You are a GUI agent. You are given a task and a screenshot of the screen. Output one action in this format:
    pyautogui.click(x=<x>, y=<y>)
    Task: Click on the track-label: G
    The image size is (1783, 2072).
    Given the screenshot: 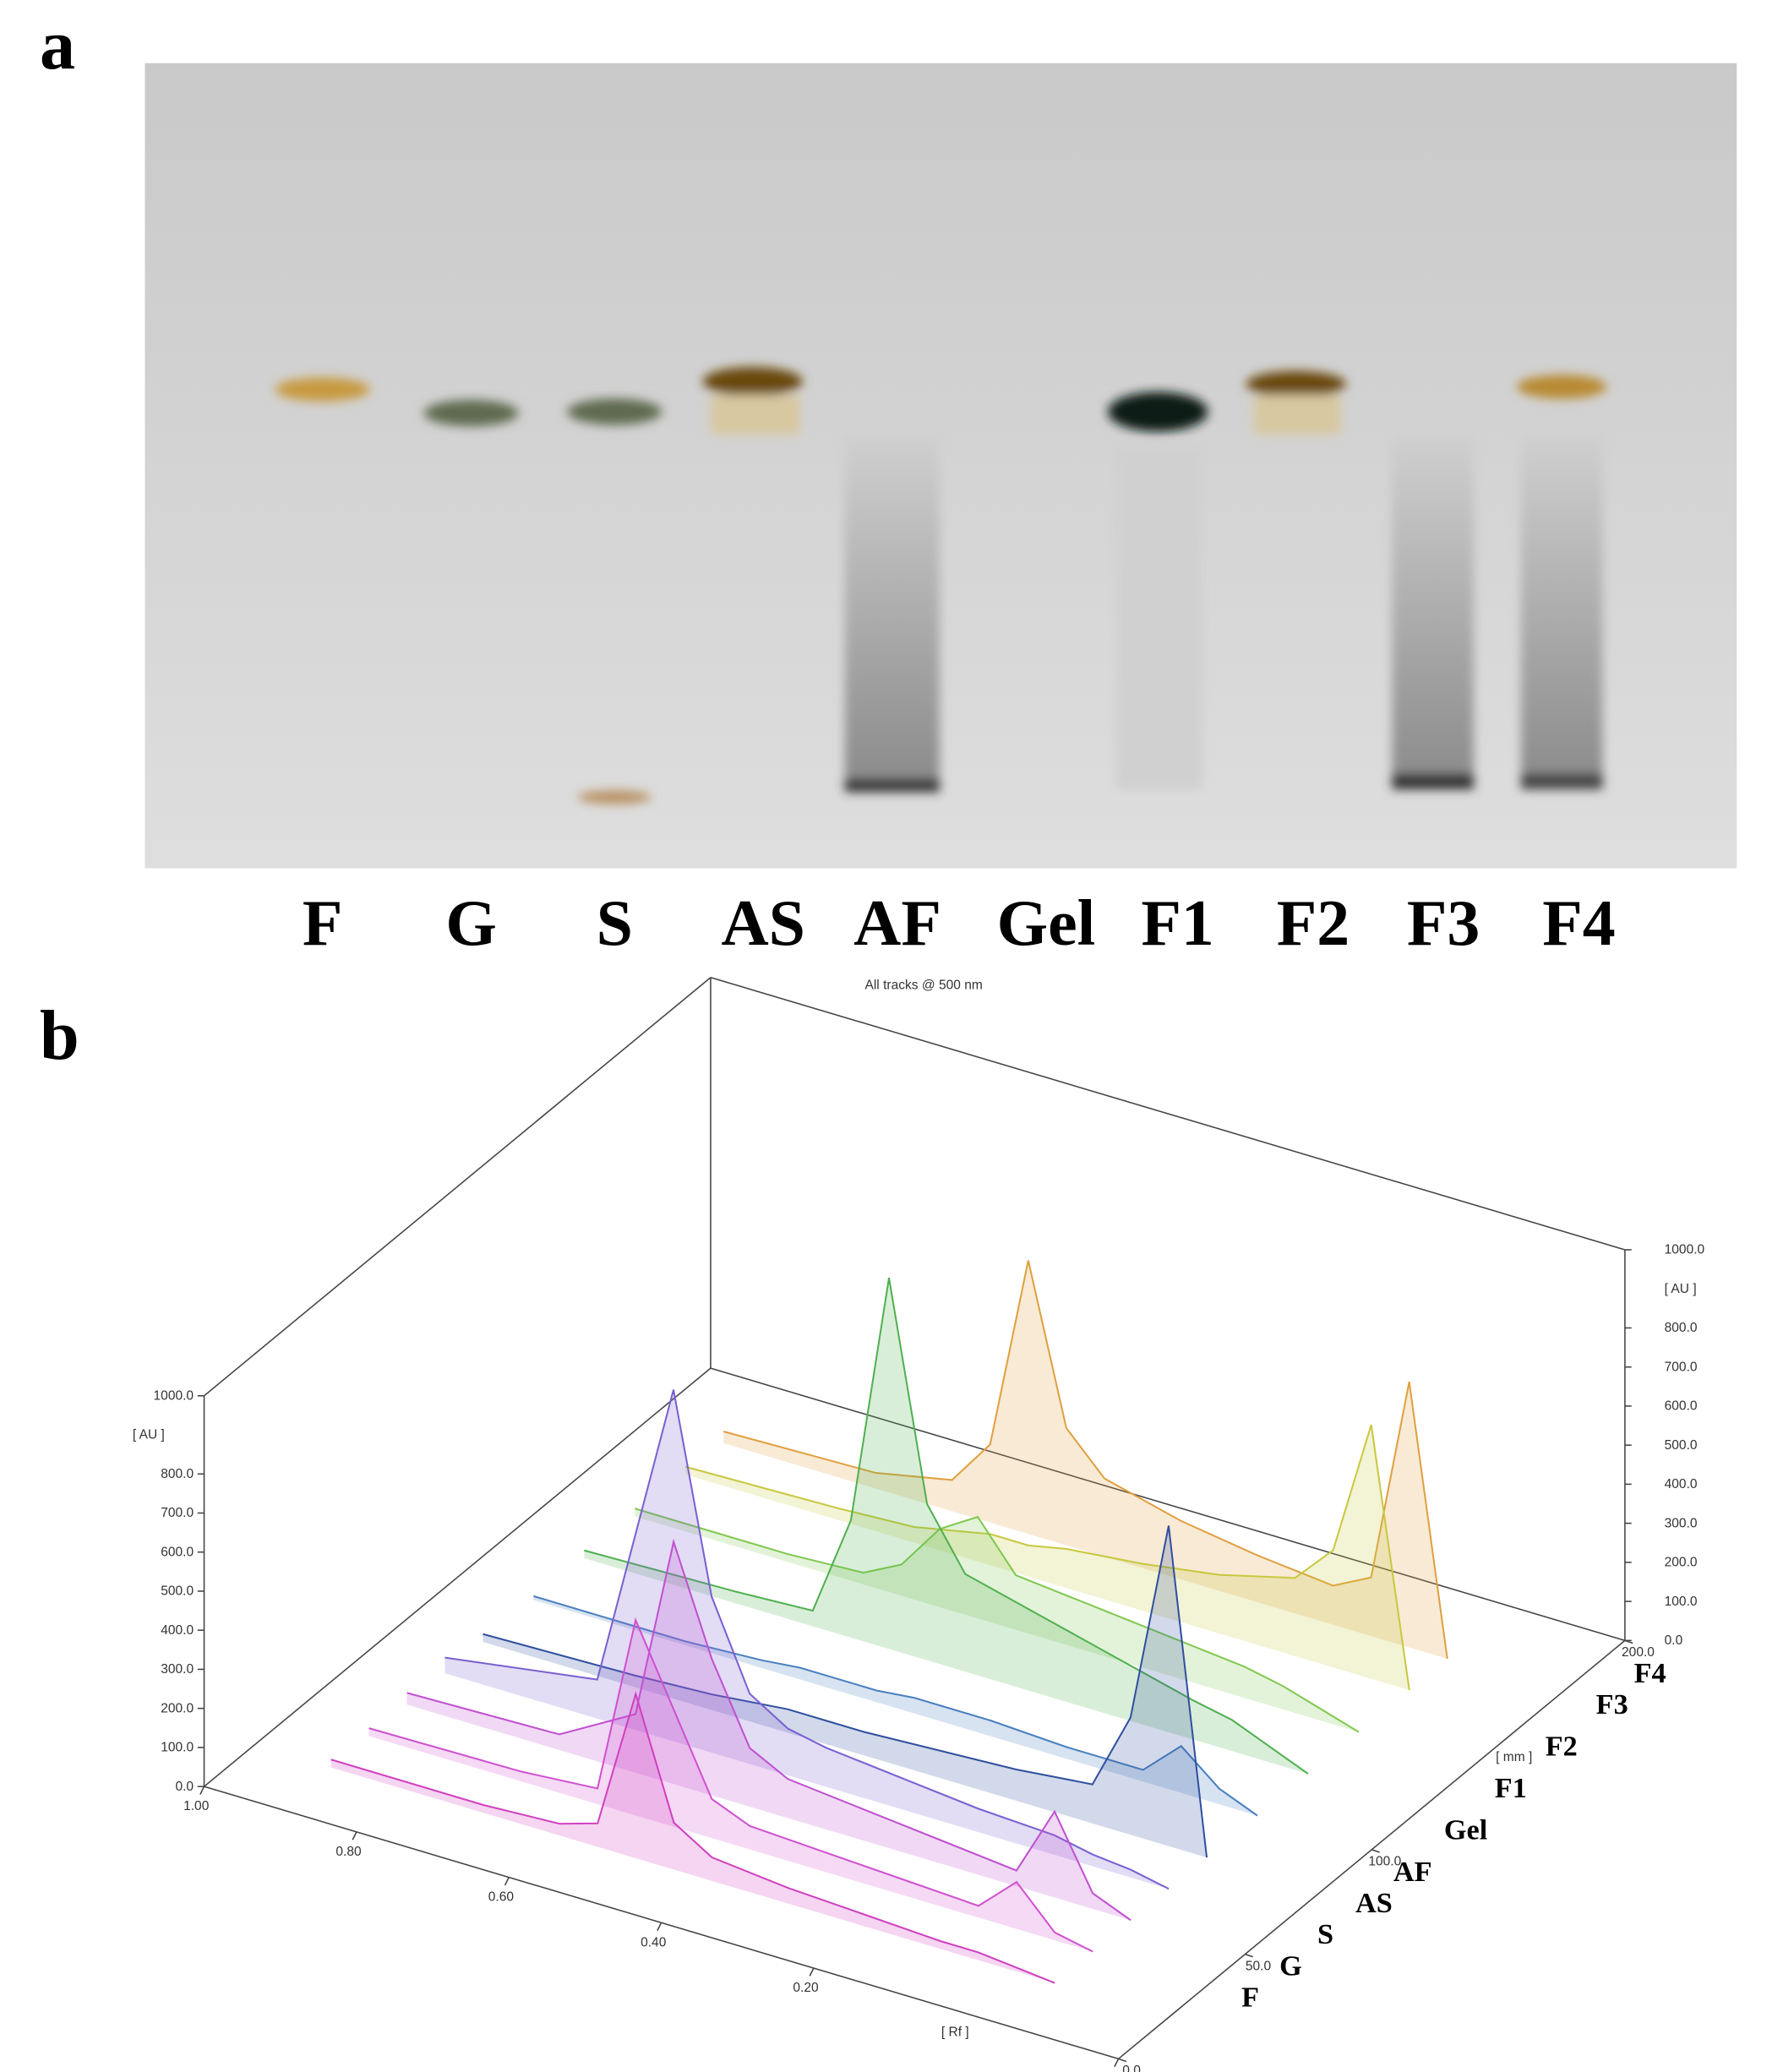 What is the action you would take?
    pyautogui.click(x=1290, y=1965)
    